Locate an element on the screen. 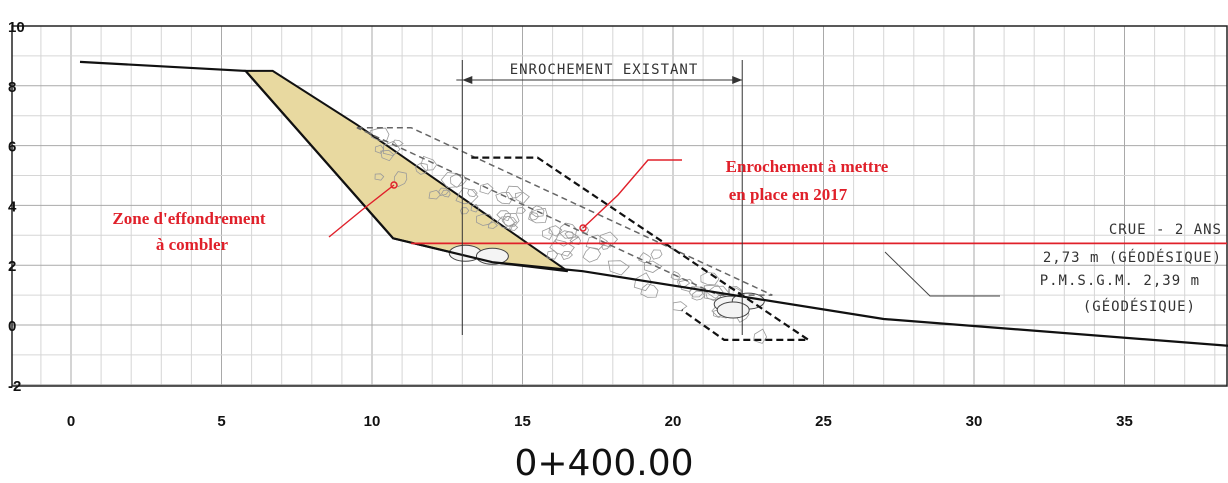 The image size is (1228, 483). crue-label: CRUE - 2 ANS is located at coordinates (1165, 230).